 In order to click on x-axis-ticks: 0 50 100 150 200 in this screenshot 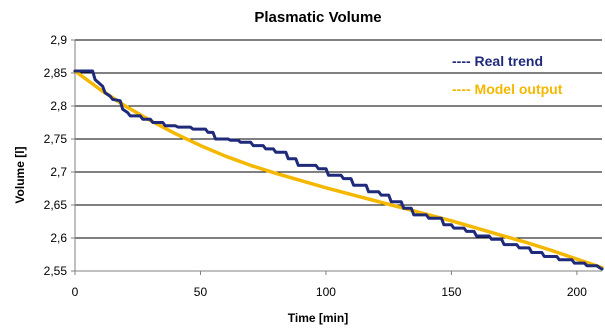, I will do `click(329, 285)`.